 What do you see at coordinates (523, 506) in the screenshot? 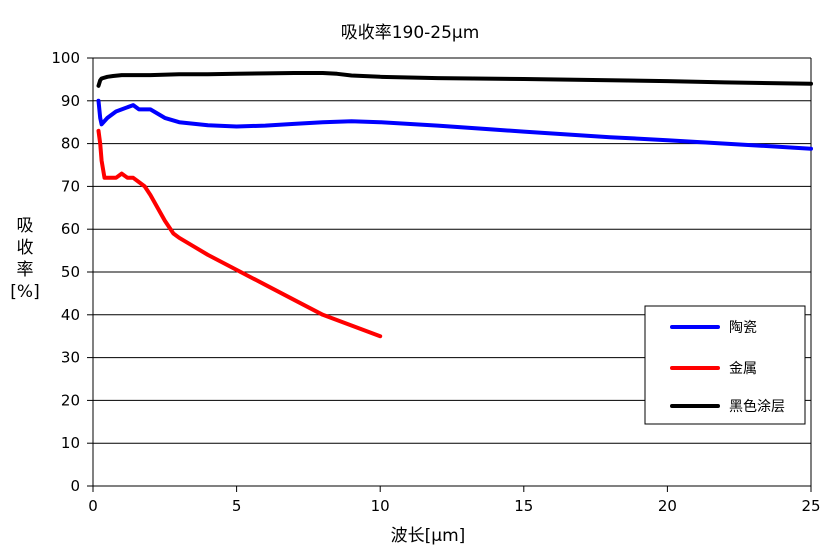
I see `x-tick-label: 15` at bounding box center [523, 506].